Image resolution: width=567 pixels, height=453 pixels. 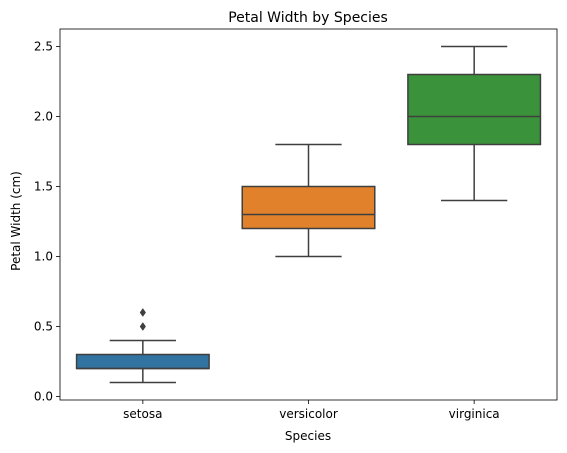 I want to click on y-tick-label: 0.5, so click(x=43, y=327).